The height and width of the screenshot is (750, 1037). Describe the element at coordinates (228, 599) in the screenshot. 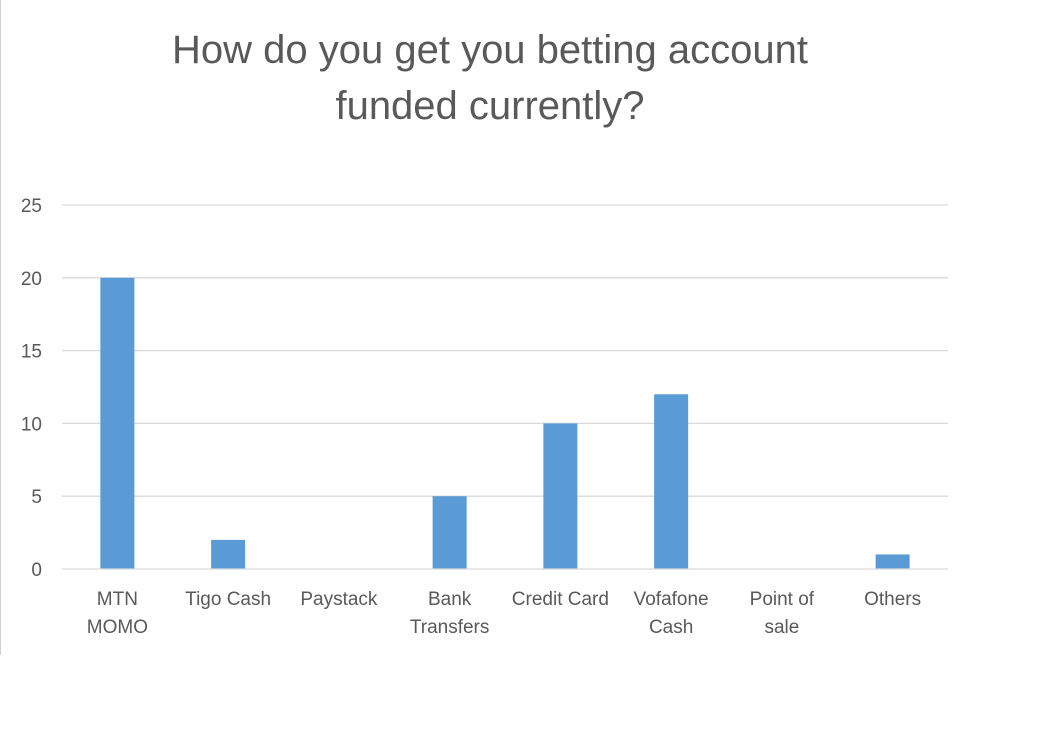

I see `x-tick-label: Tigo Cash` at that location.